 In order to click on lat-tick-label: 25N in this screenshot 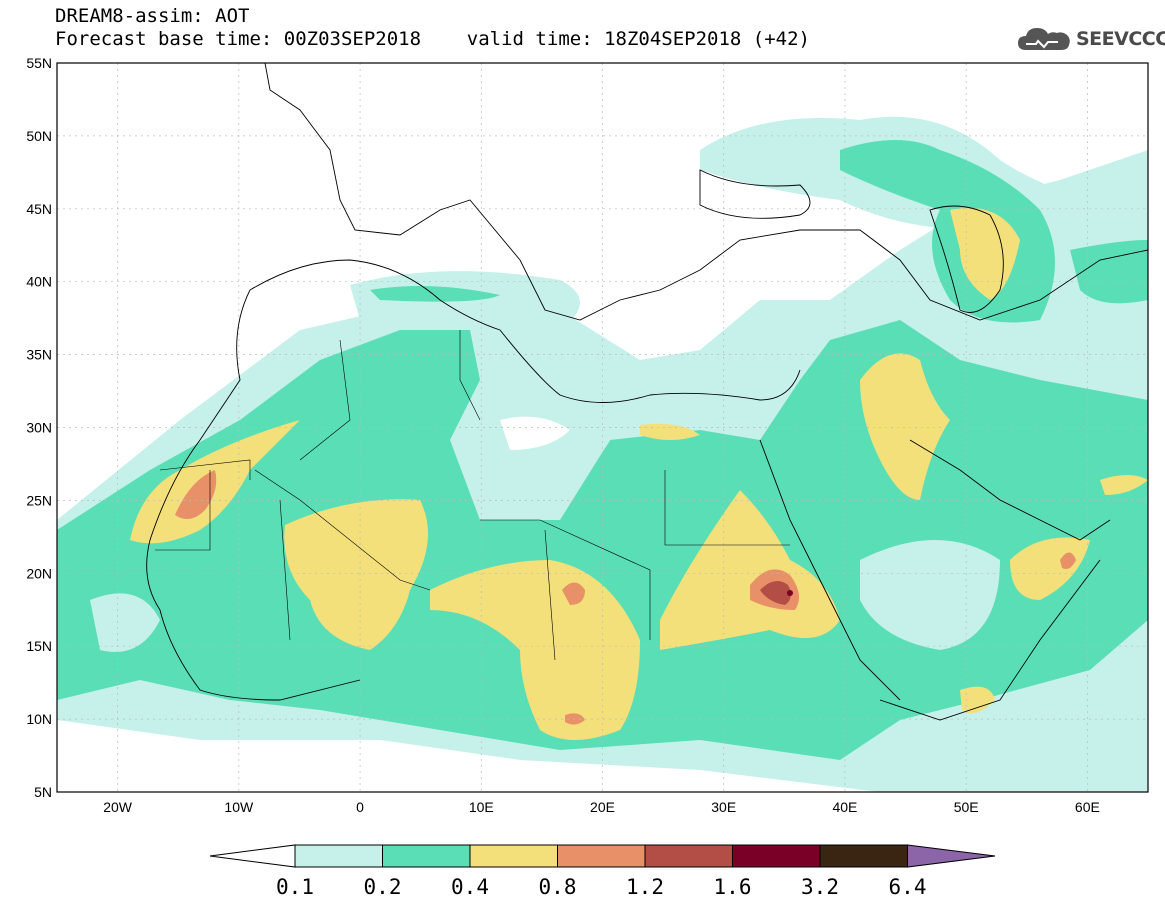, I will do `click(39, 500)`.